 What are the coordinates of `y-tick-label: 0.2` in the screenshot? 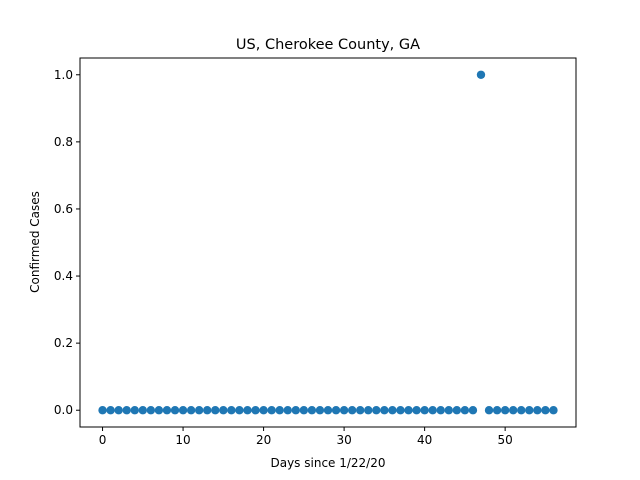 It's located at (63, 343).